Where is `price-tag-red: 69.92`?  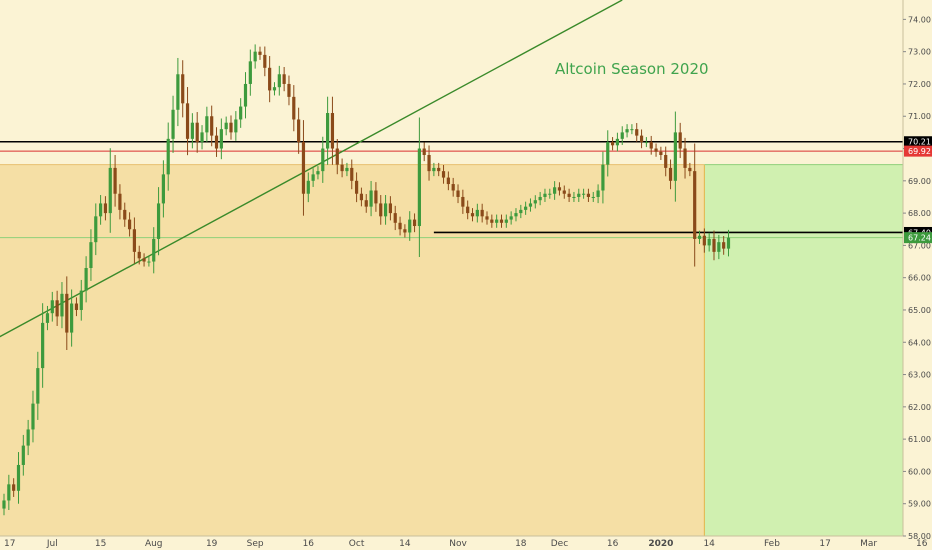 price-tag-red: 69.92 is located at coordinates (918, 151).